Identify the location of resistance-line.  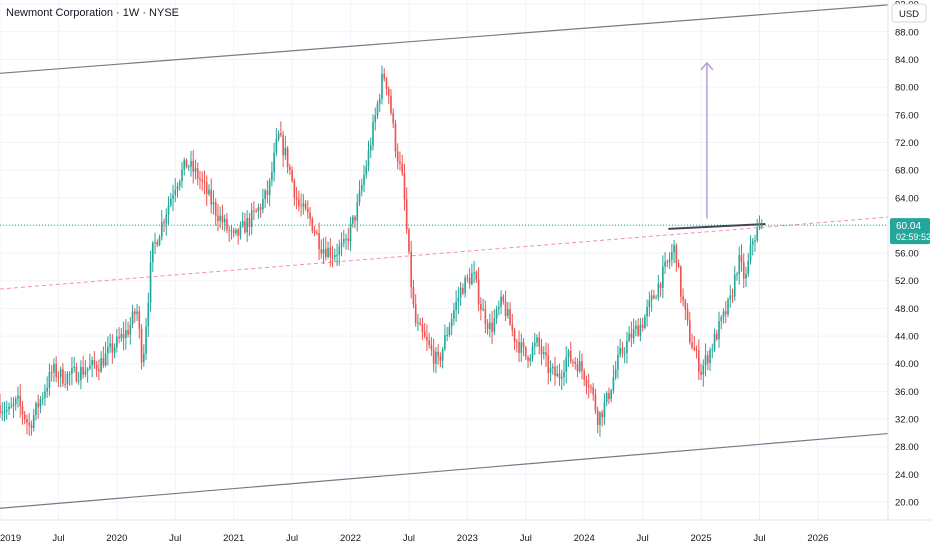
(717, 226).